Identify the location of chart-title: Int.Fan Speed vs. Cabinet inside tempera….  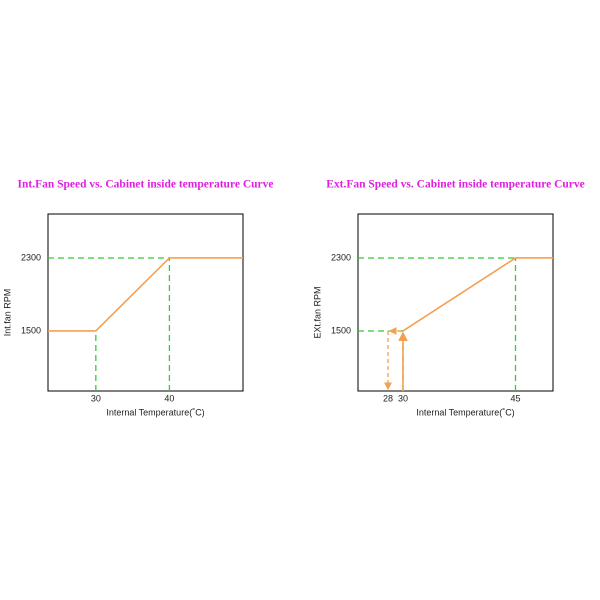
(146, 185).